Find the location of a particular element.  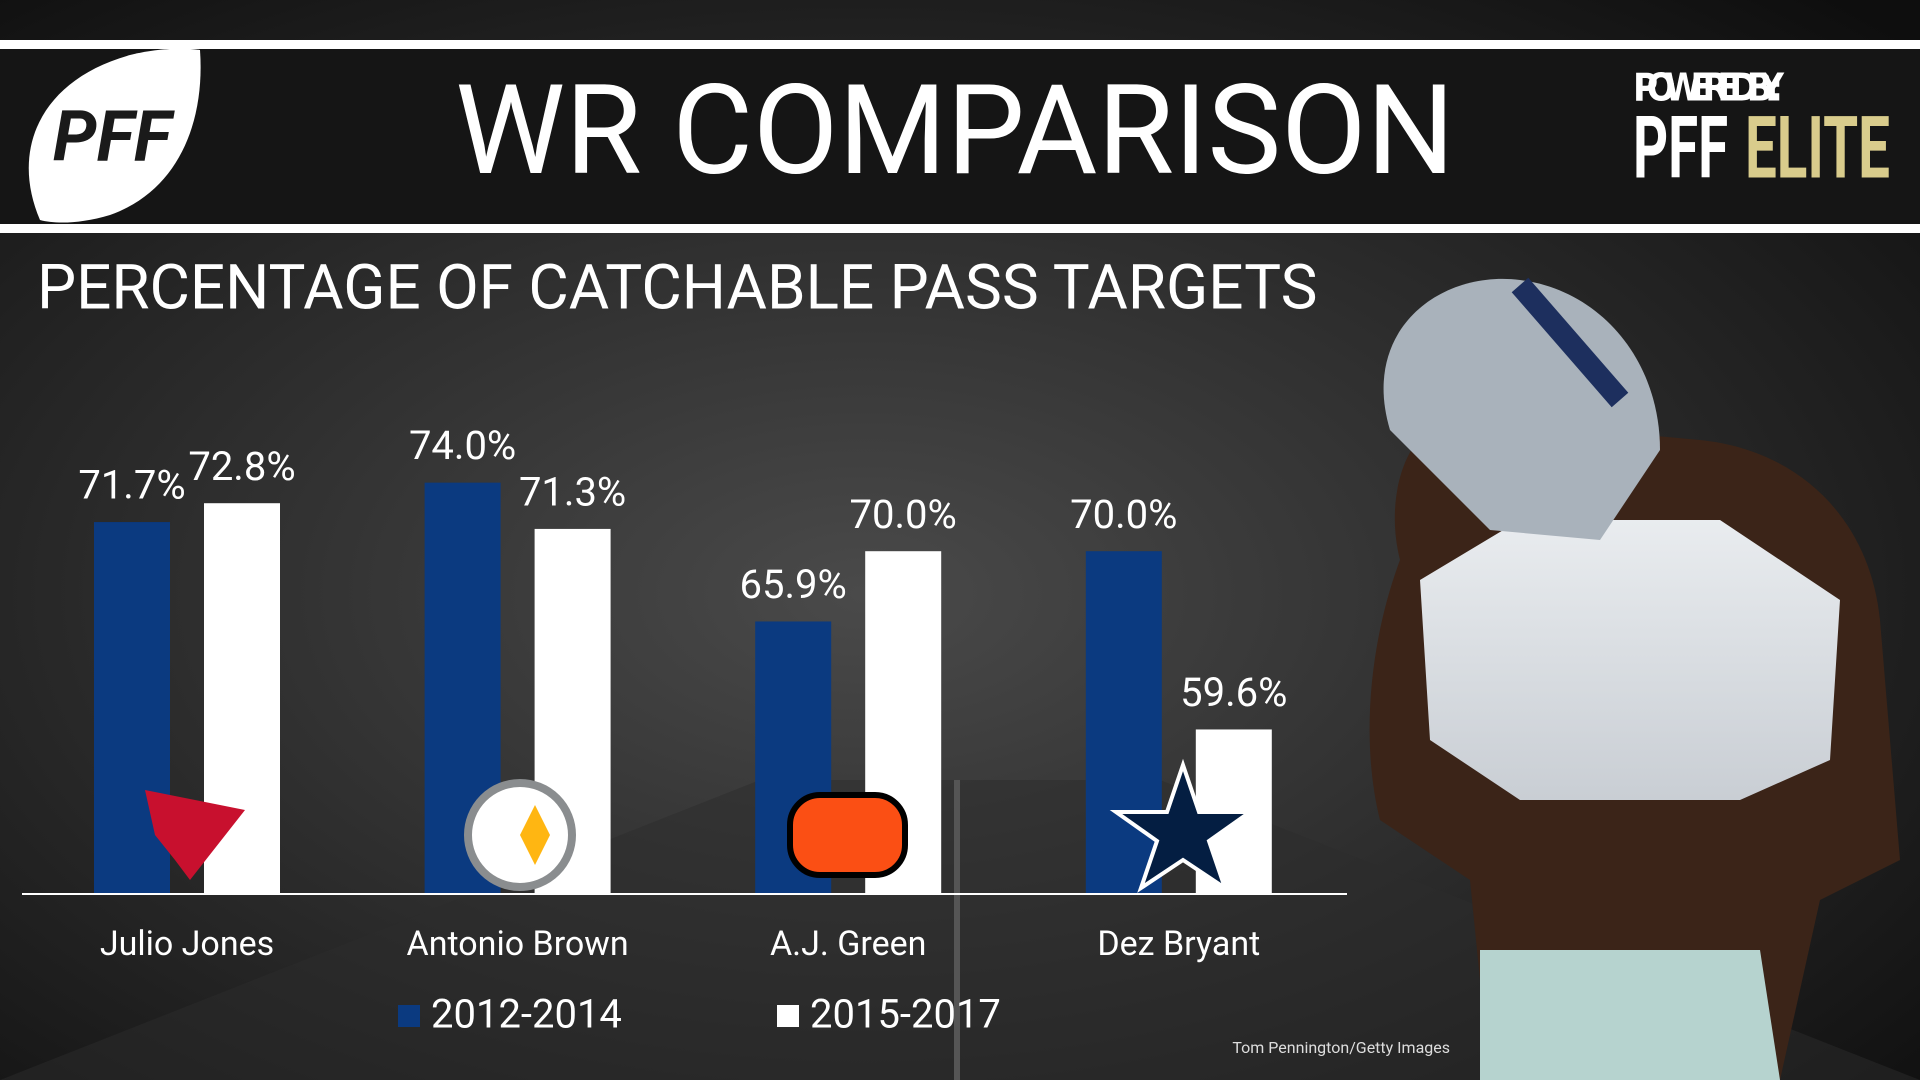

legend-label: 2015-2017 is located at coordinates (905, 1014).